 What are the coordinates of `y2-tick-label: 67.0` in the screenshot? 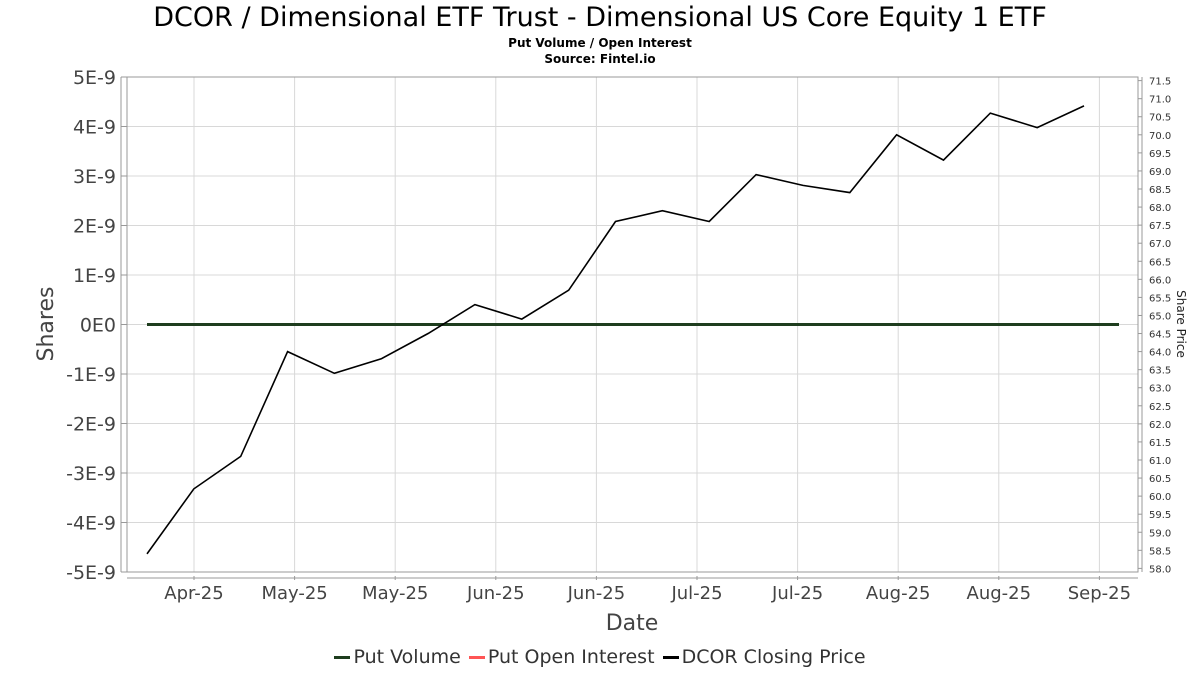 It's located at (1160, 244).